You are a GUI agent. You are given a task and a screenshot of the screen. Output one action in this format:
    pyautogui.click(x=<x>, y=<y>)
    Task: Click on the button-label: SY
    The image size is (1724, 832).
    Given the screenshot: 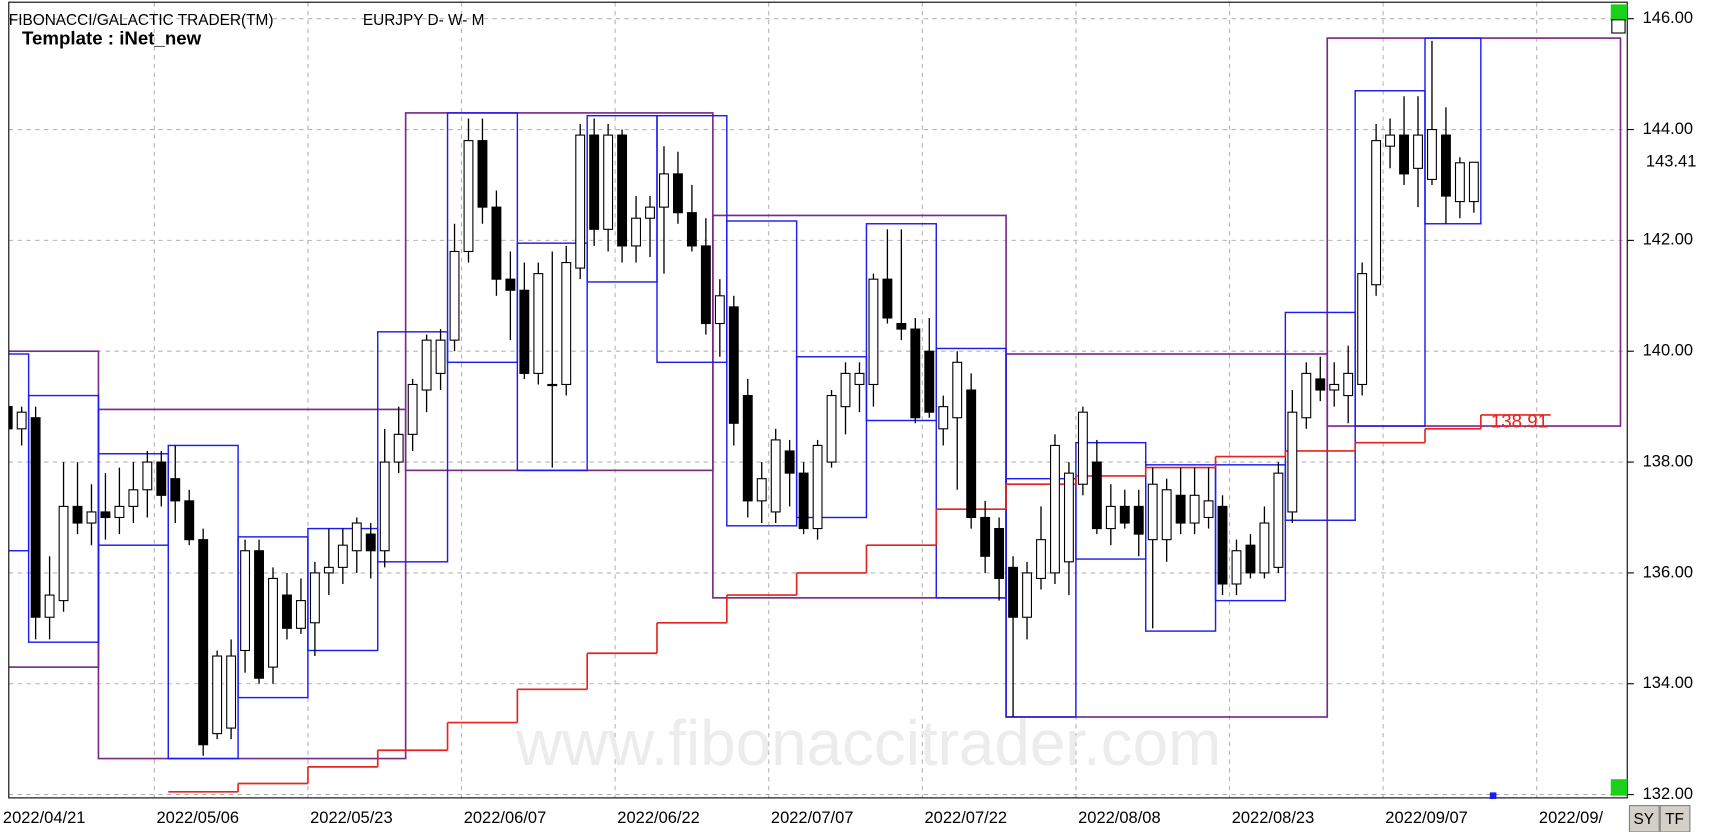 What is the action you would take?
    pyautogui.click(x=1643, y=819)
    